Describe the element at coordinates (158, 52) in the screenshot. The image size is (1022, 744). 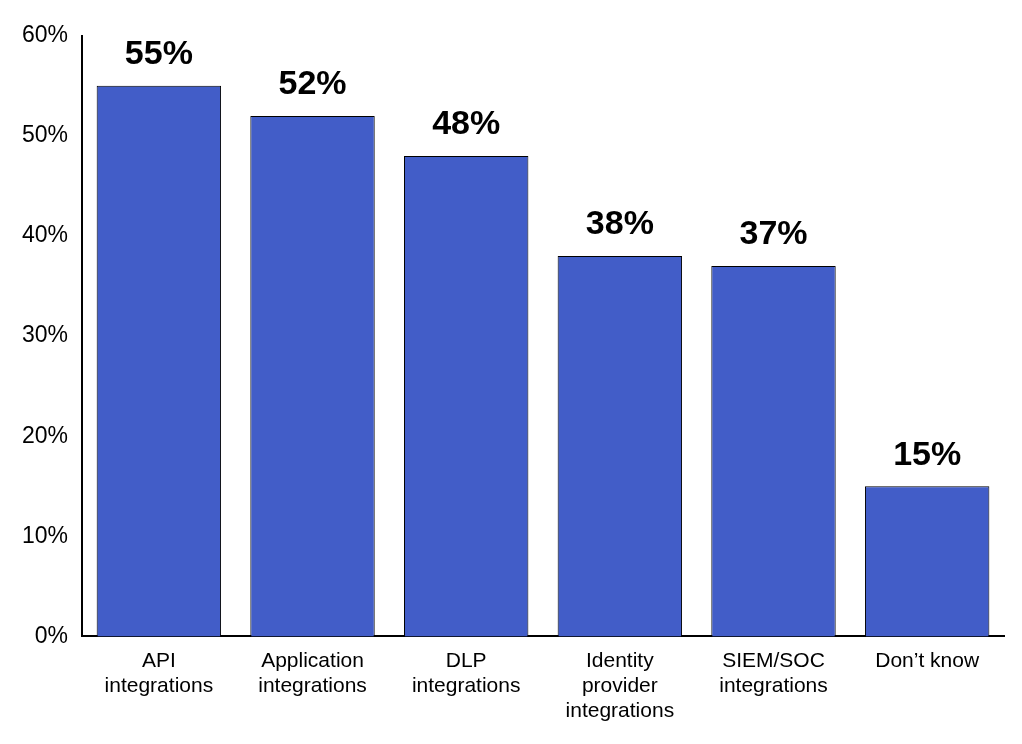
I see `data-label: 55%` at that location.